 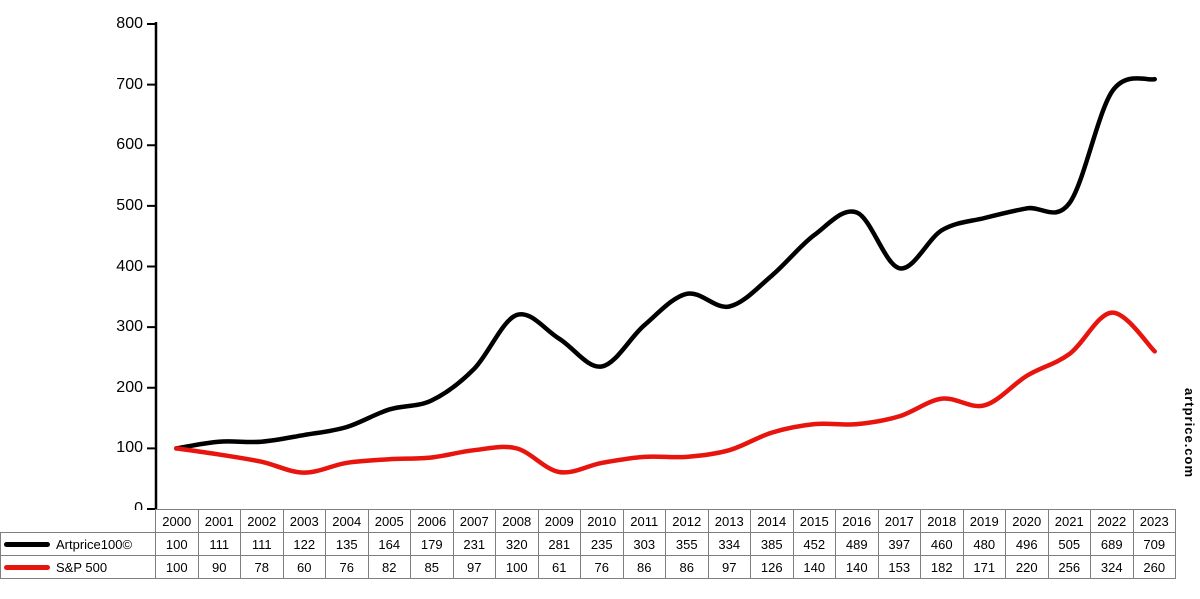 What do you see at coordinates (687, 544) in the screenshot?
I see `value-cell: 355` at bounding box center [687, 544].